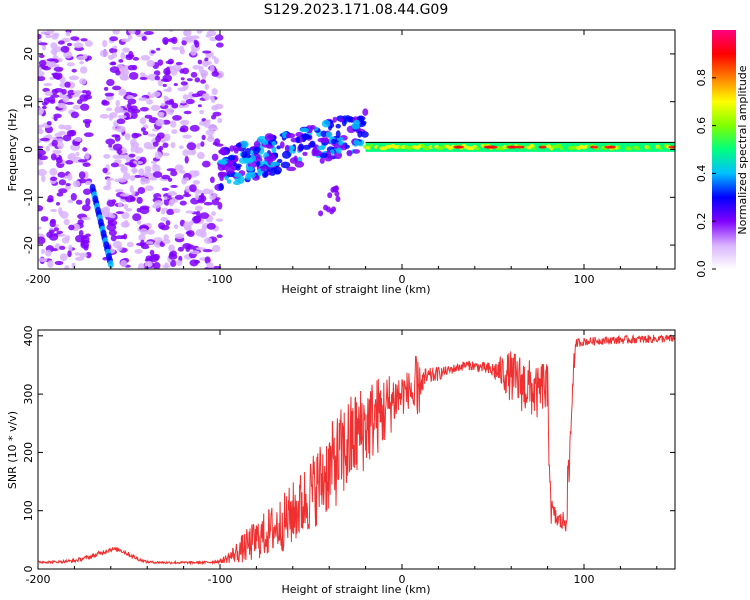 This screenshot has height=600, width=750. What do you see at coordinates (38, 279) in the screenshot?
I see `x-tick-label: -200` at bounding box center [38, 279].